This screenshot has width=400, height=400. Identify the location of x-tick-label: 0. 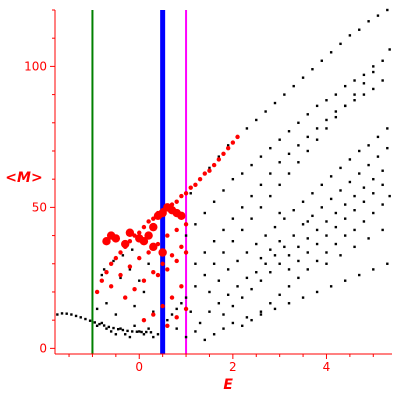
(139, 367).